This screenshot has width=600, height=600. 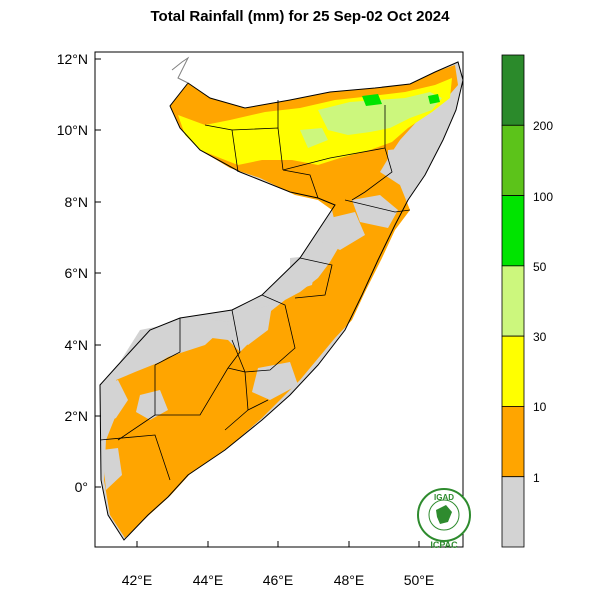 I want to click on logo-top-text: IGAD, so click(x=444, y=497).